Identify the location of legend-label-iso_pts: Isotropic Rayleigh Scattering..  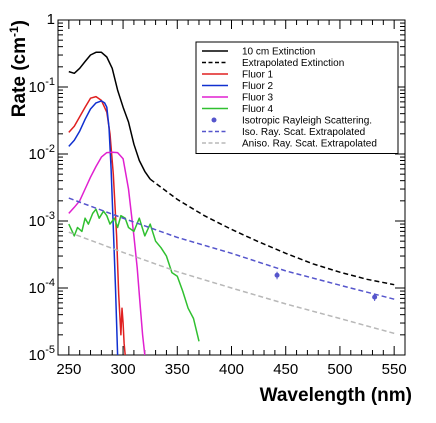
(307, 121).